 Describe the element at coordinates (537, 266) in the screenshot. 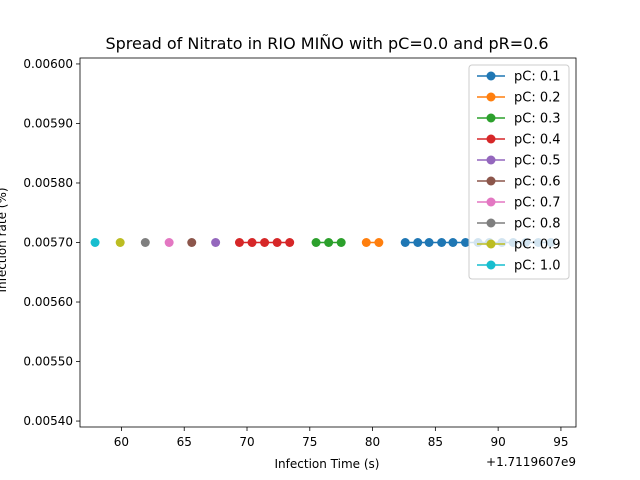

I see `legend-label: pC: 1.0` at that location.